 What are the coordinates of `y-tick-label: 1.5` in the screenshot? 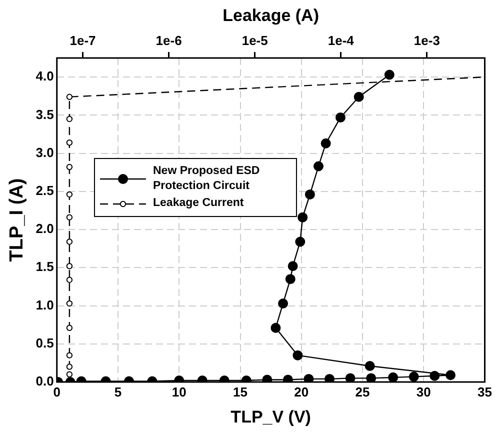 It's located at (45, 266).